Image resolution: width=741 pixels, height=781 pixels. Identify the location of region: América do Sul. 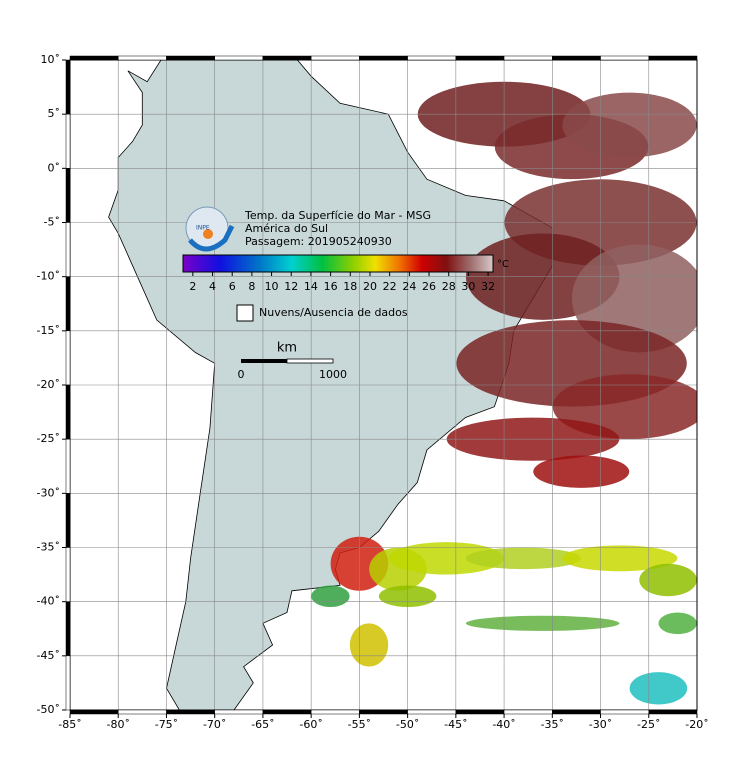
(286, 228).